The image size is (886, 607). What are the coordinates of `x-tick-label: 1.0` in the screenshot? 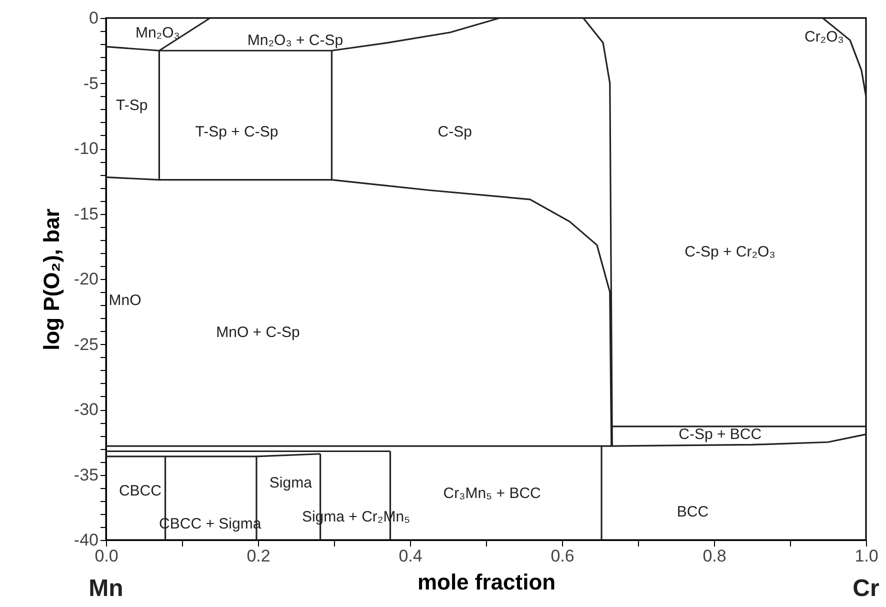 It's located at (866, 556).